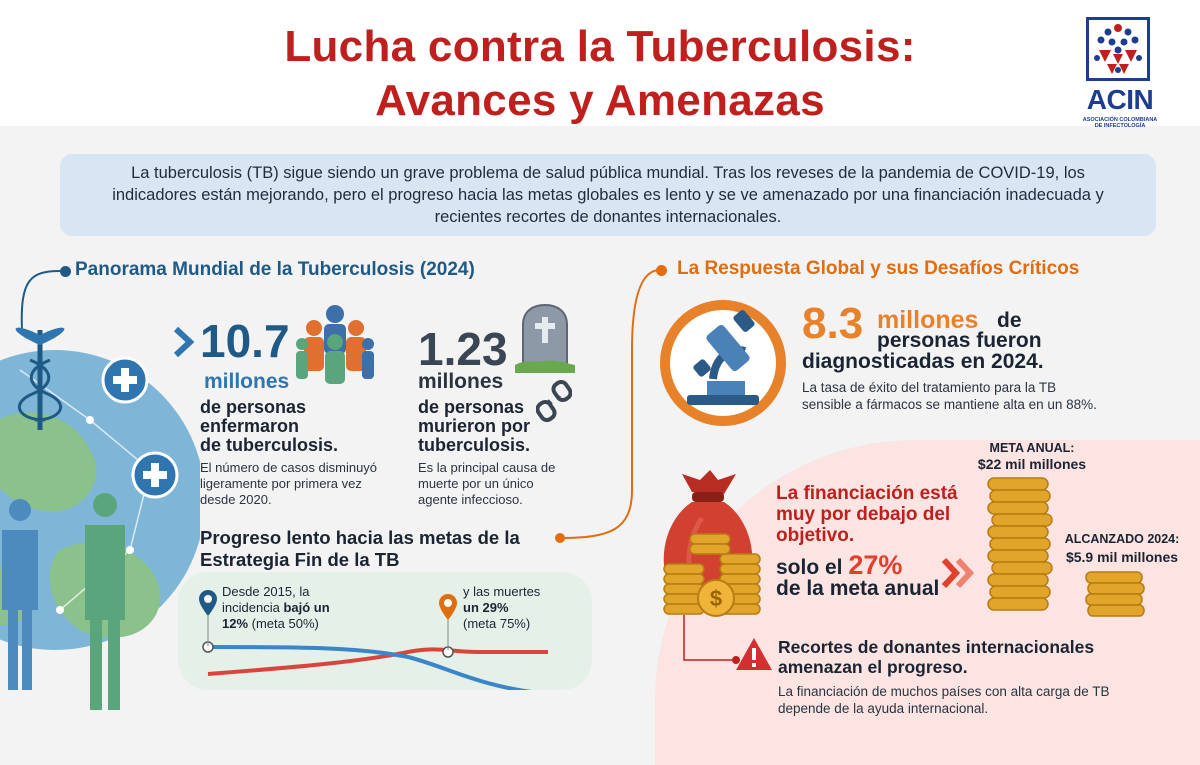 The image size is (1200, 765). Describe the element at coordinates (250, 426) in the screenshot. I see `cases-line2: enfermaron` at that location.